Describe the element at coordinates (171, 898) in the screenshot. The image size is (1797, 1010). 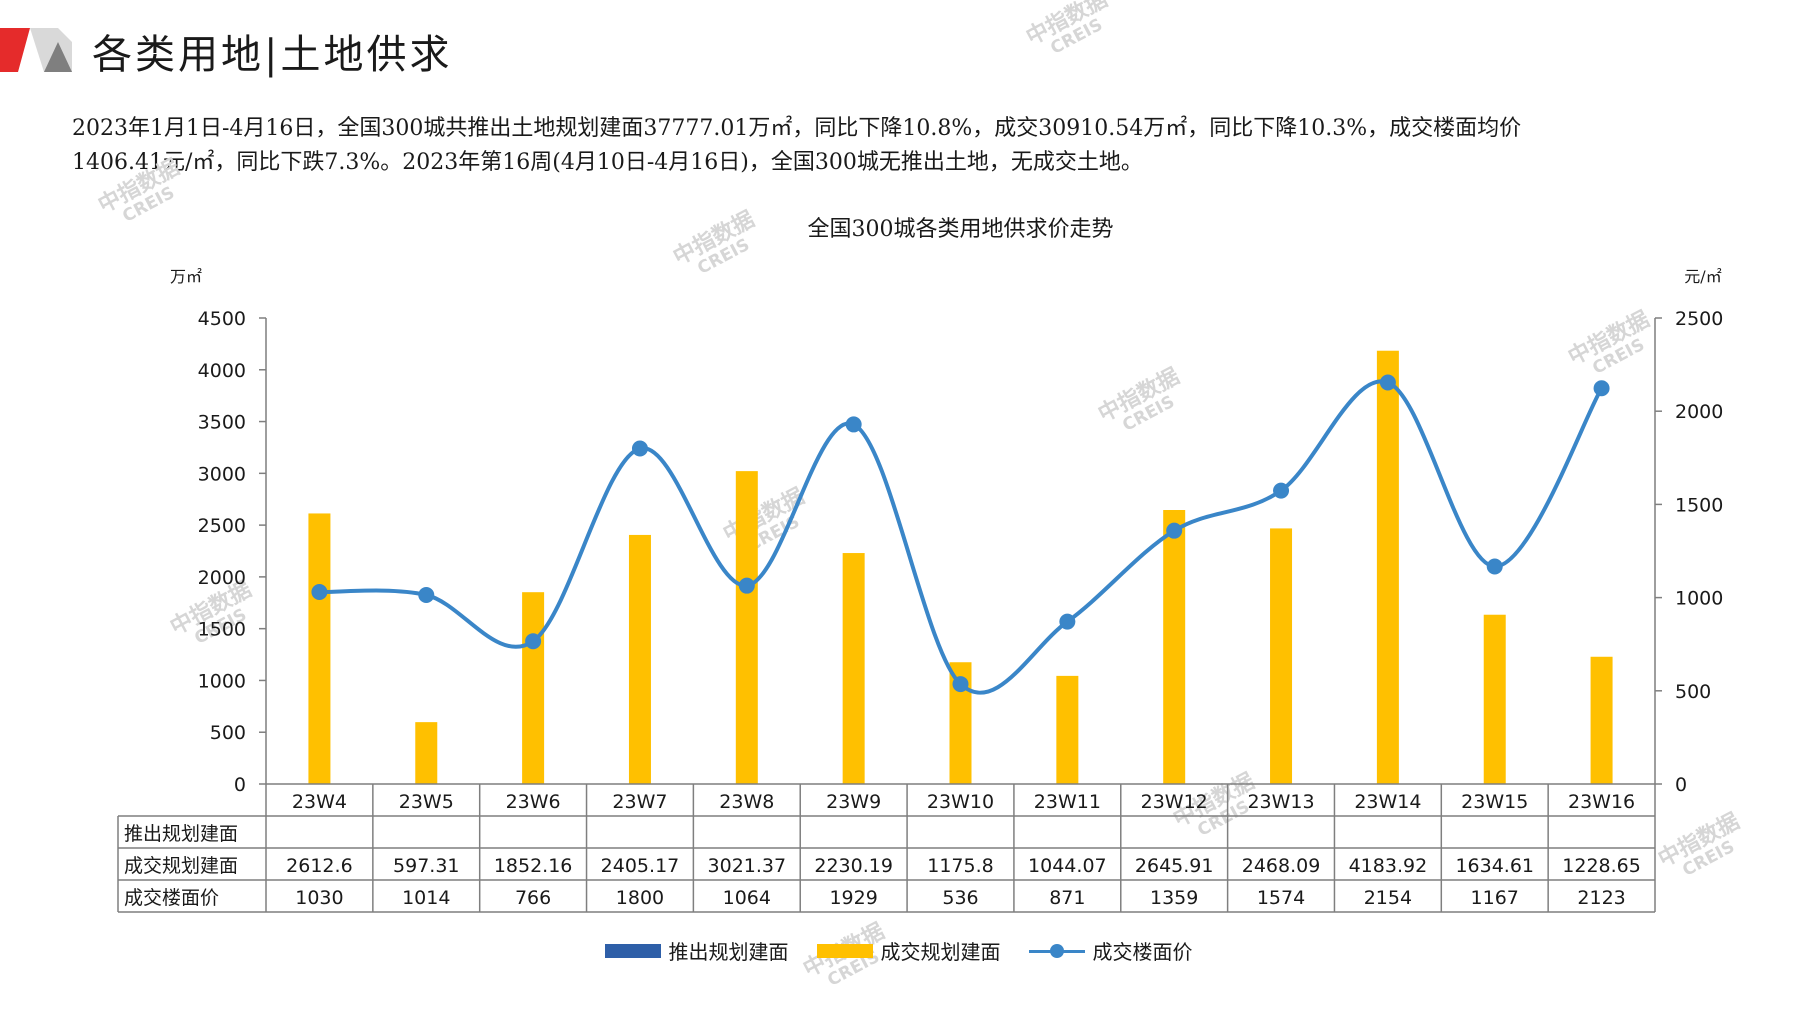
I see `table-row-header: 成交楼面价` at that location.